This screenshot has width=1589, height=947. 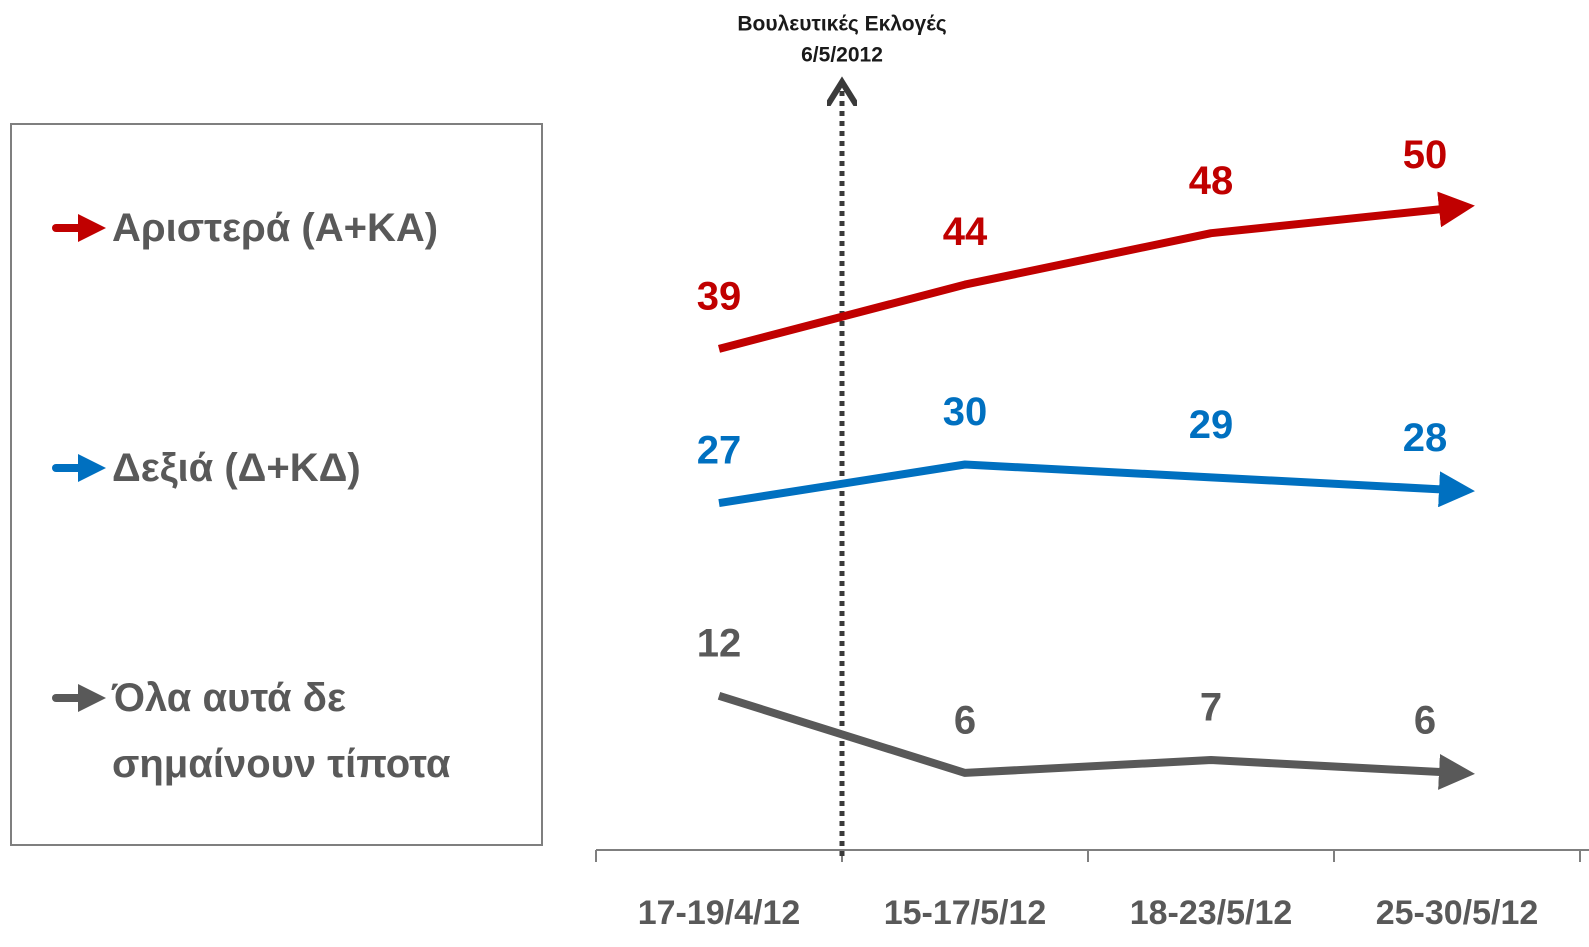 What do you see at coordinates (719, 451) in the screenshot?
I see `data-label: 27` at bounding box center [719, 451].